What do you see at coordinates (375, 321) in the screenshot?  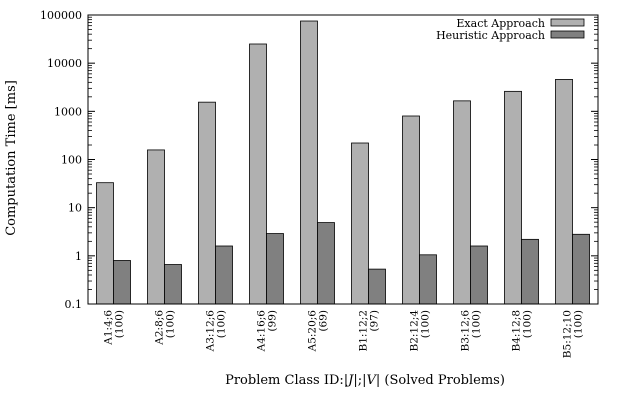 I see `x-tick-label-solved: (97)` at bounding box center [375, 321].